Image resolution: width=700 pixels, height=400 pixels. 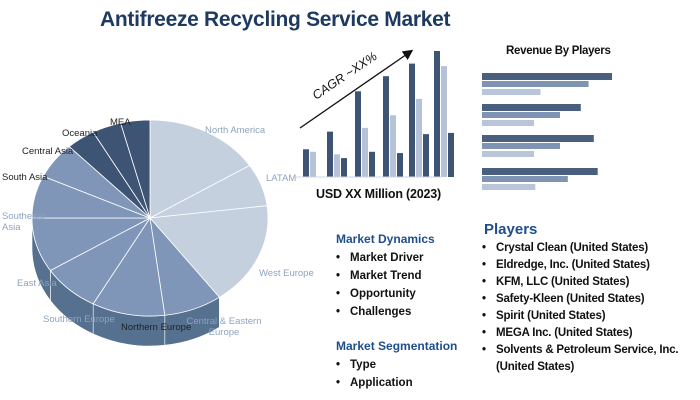 What do you see at coordinates (37, 283) in the screenshot?
I see `pie-label-east-asia: East Asia` at bounding box center [37, 283].